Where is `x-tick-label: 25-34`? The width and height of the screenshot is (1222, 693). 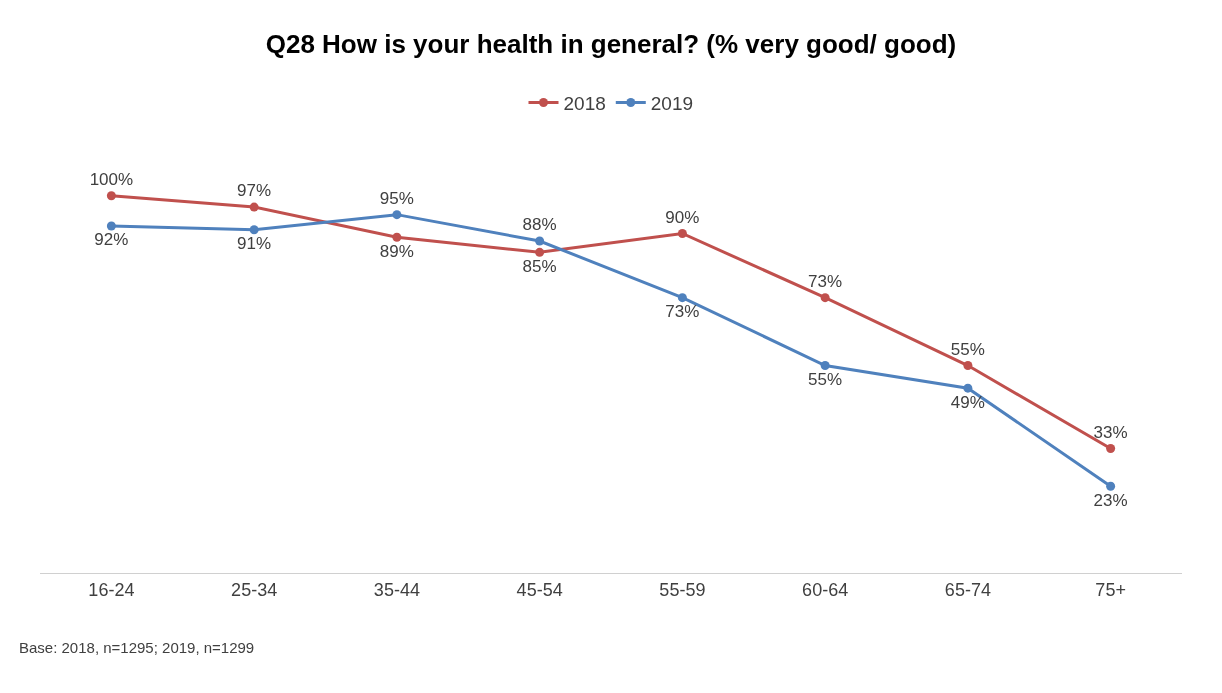 x-tick-label: 25-34 is located at coordinates (254, 589).